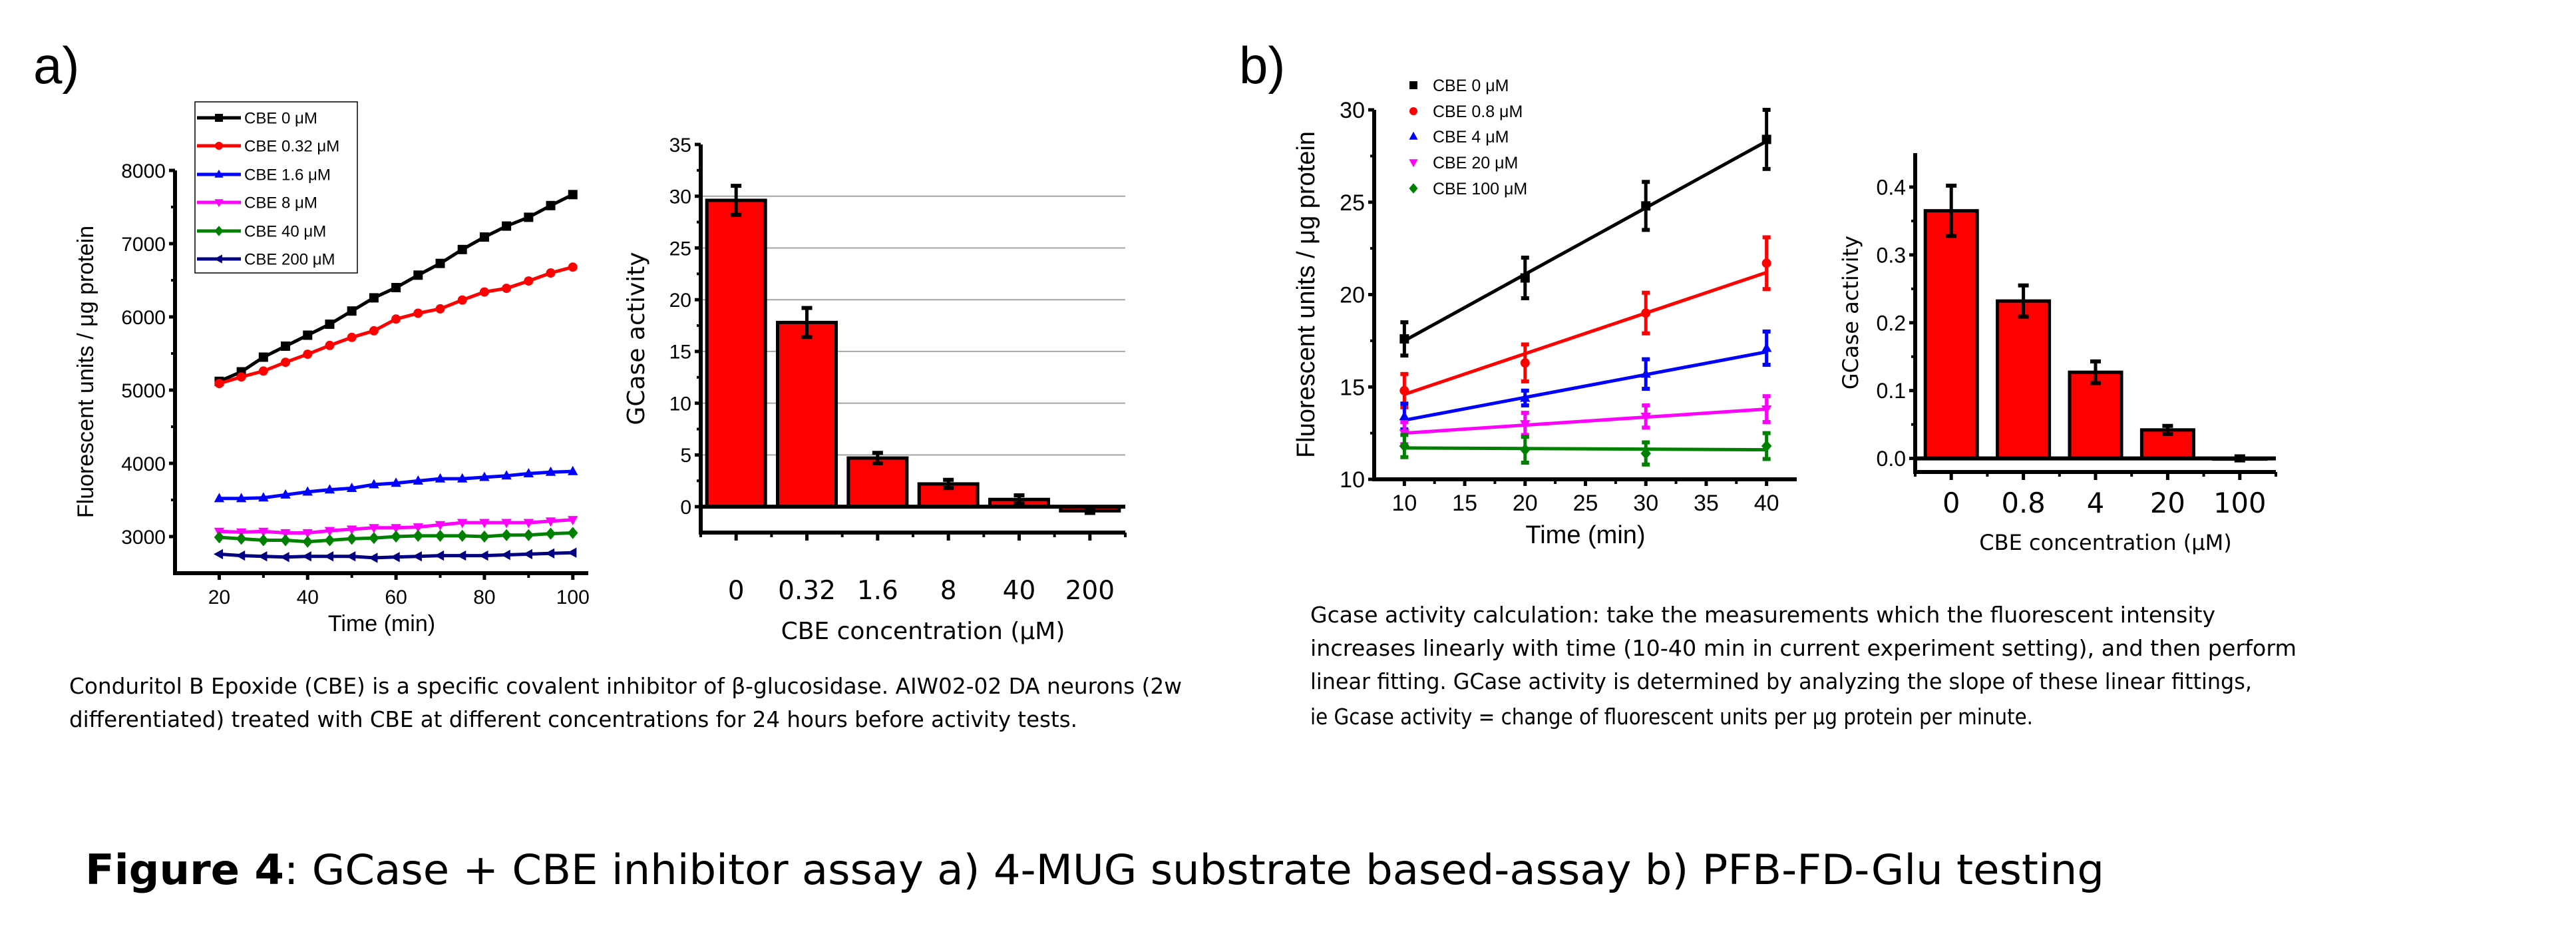 The image size is (2576, 930). What do you see at coordinates (289, 260) in the screenshot?
I see `legend-label: CBE 200 μM` at bounding box center [289, 260].